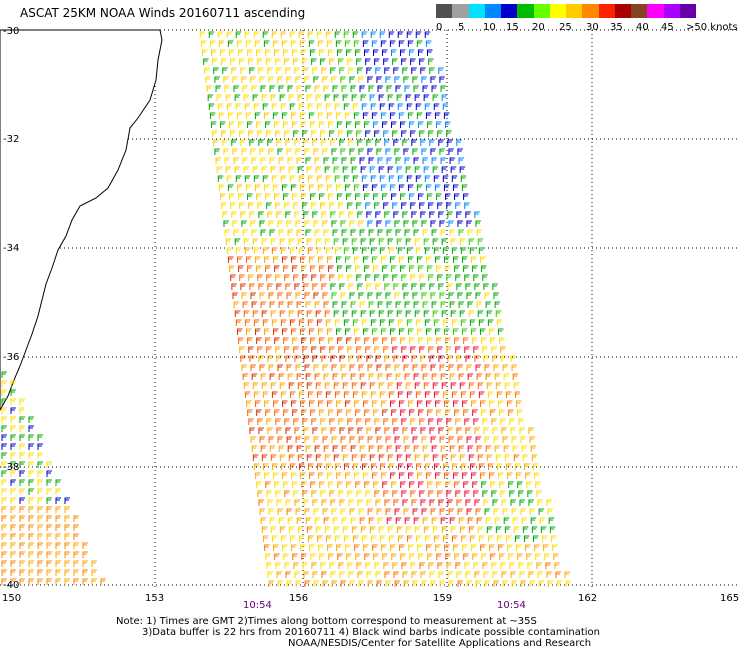 Image resolution: width=740 pixels, height=650 pixels. Describe the element at coordinates (461, 27) in the screenshot. I see `legend-label: 5` at that location.